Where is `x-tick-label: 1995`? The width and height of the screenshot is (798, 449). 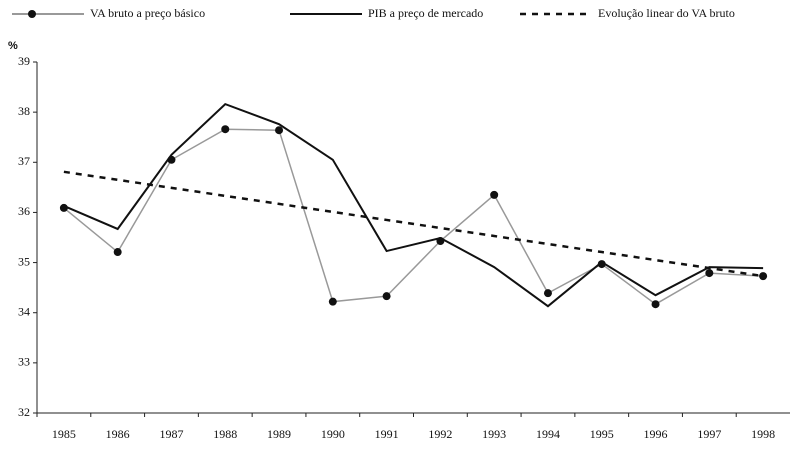 x-tick-label: 1995 is located at coordinates (602, 434).